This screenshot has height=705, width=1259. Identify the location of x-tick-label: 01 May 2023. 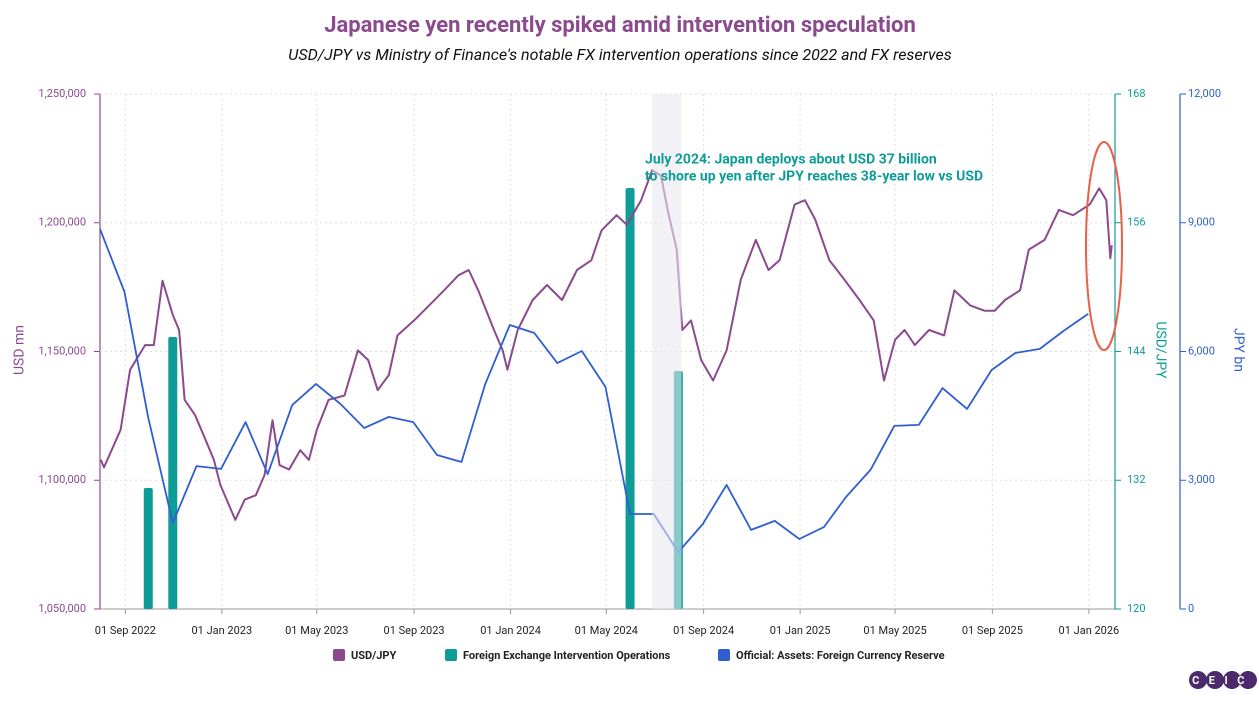
(316, 630).